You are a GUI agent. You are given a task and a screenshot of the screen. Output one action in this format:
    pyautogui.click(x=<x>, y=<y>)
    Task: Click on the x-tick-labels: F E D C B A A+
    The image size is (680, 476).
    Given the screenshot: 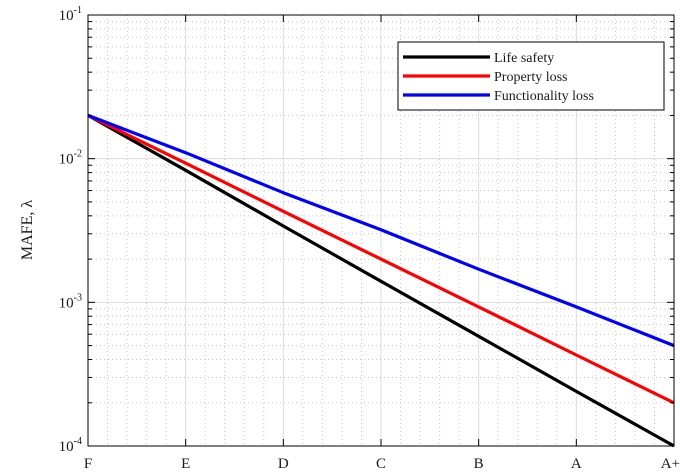 What is the action you would take?
    pyautogui.click(x=382, y=464)
    